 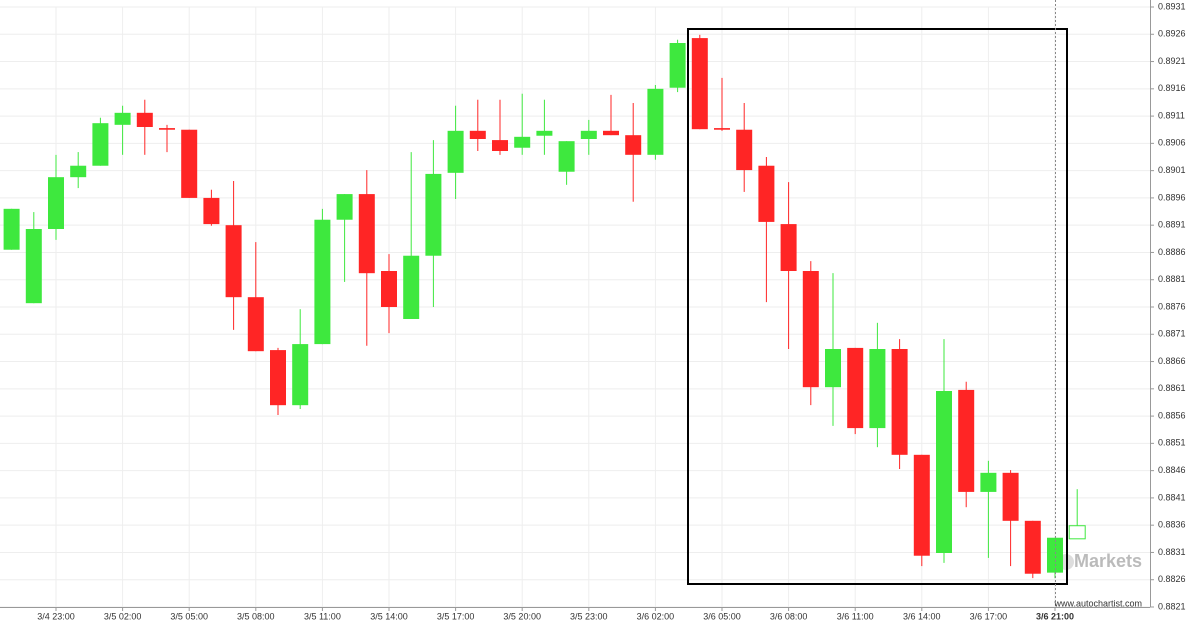 What do you see at coordinates (1172, 552) in the screenshot?
I see `y-tick-label: 0.8831` at bounding box center [1172, 552].